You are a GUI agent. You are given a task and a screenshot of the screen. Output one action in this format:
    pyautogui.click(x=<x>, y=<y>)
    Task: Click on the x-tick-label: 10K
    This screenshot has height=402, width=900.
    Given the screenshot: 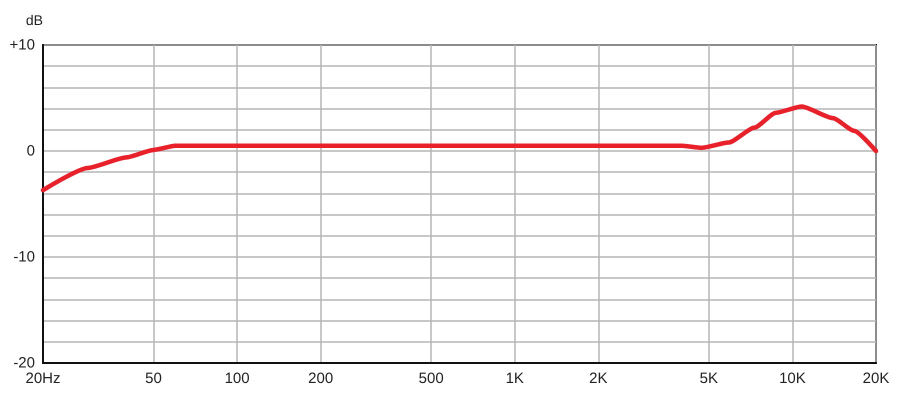 What is the action you would take?
    pyautogui.click(x=792, y=378)
    